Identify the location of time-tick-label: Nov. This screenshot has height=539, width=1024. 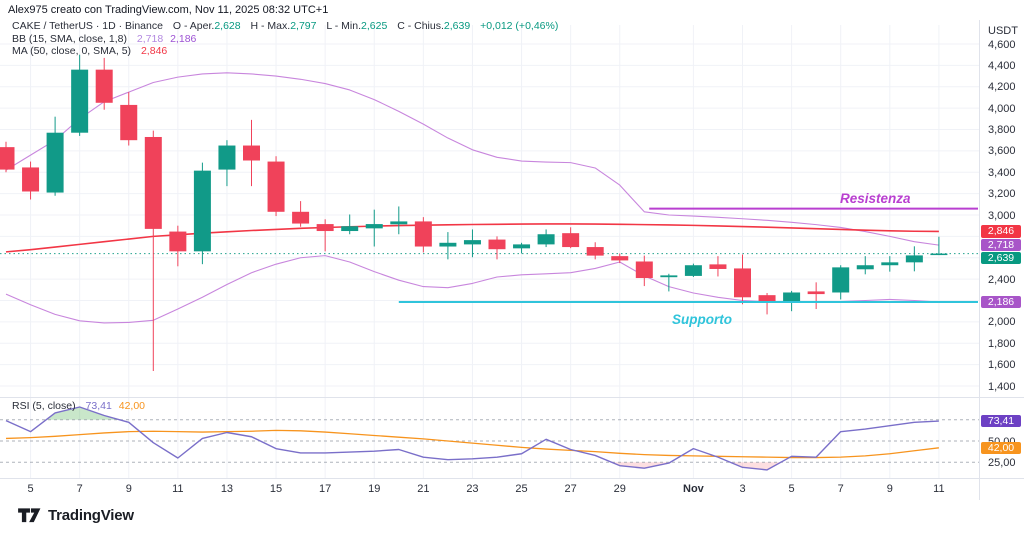
(693, 489).